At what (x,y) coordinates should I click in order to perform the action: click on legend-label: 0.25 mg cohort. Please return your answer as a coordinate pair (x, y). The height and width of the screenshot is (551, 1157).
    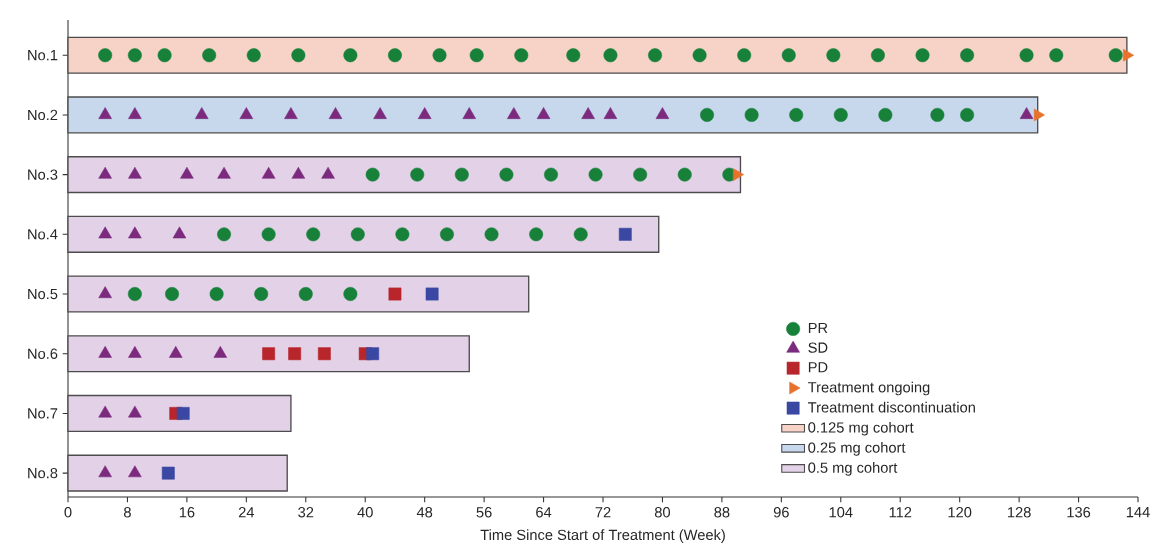
    Looking at the image, I should click on (857, 448).